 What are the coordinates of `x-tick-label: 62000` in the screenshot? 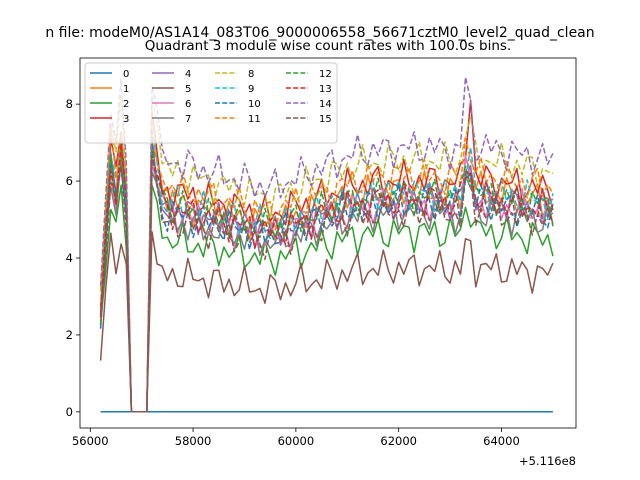 It's located at (398, 441).